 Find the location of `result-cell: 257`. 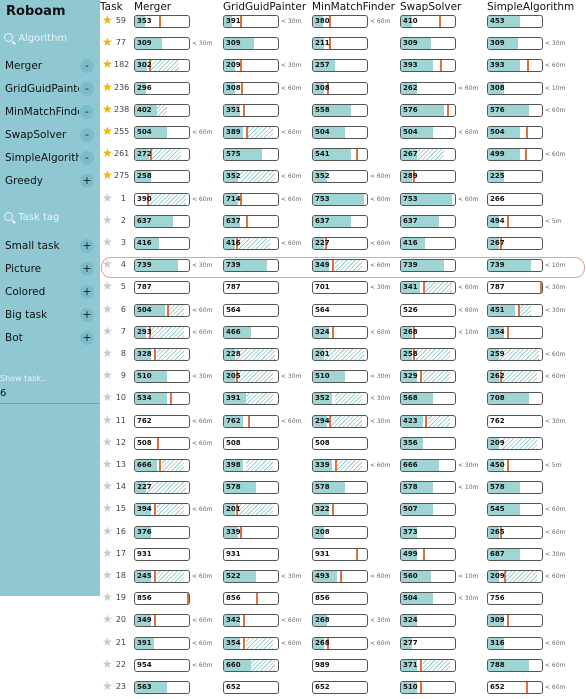

result-cell: 257 is located at coordinates (340, 66).